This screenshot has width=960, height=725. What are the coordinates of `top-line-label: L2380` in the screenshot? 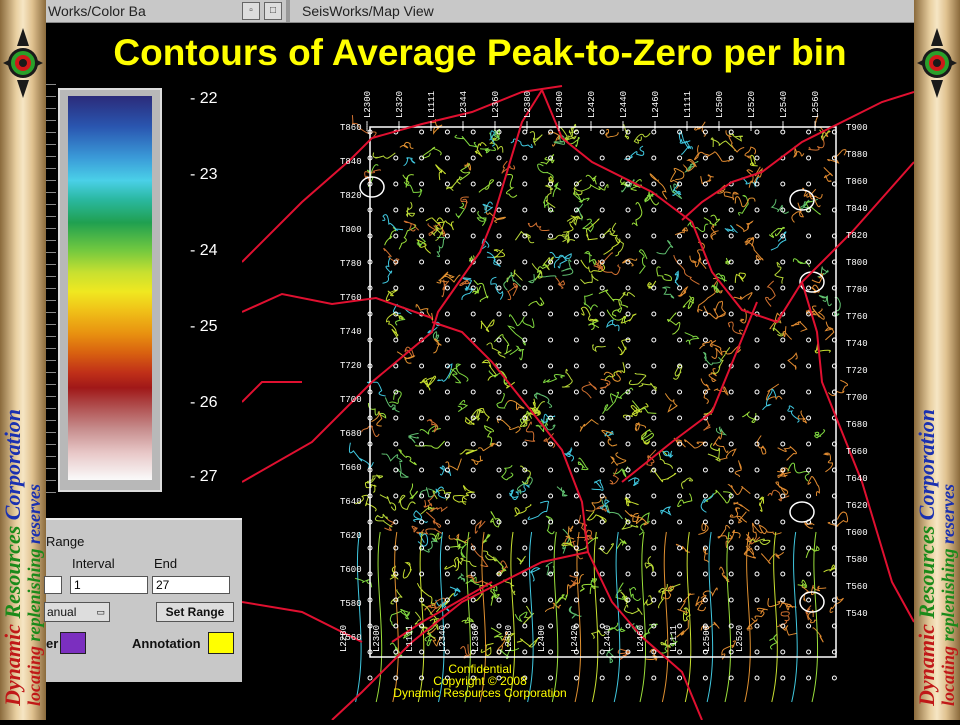 It's located at (528, 104).